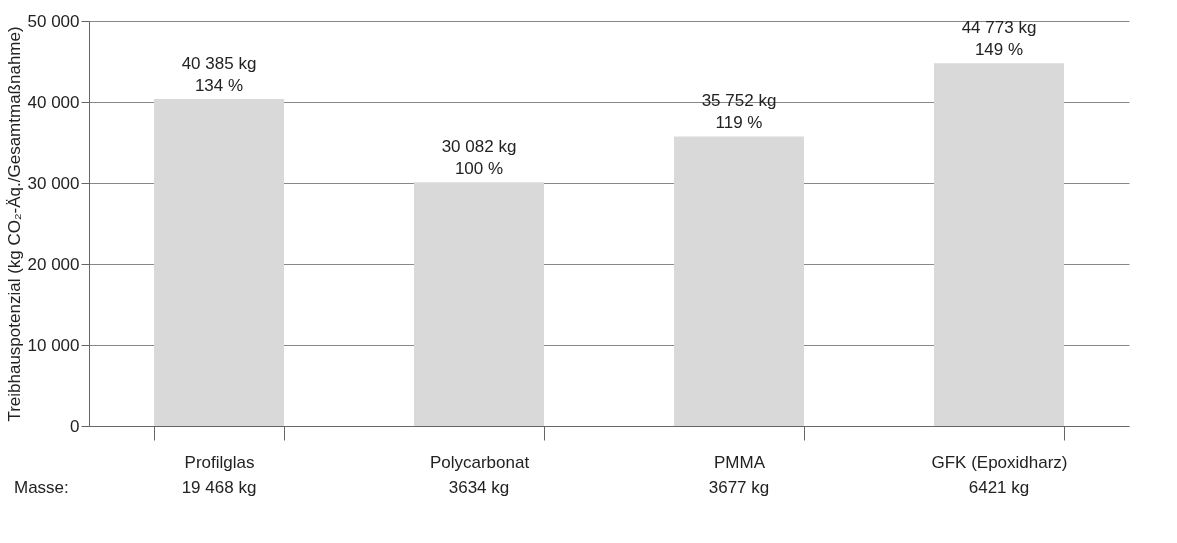  Describe the element at coordinates (739, 112) in the screenshot. I see `data-label: 35 752 kg 119 %` at that location.